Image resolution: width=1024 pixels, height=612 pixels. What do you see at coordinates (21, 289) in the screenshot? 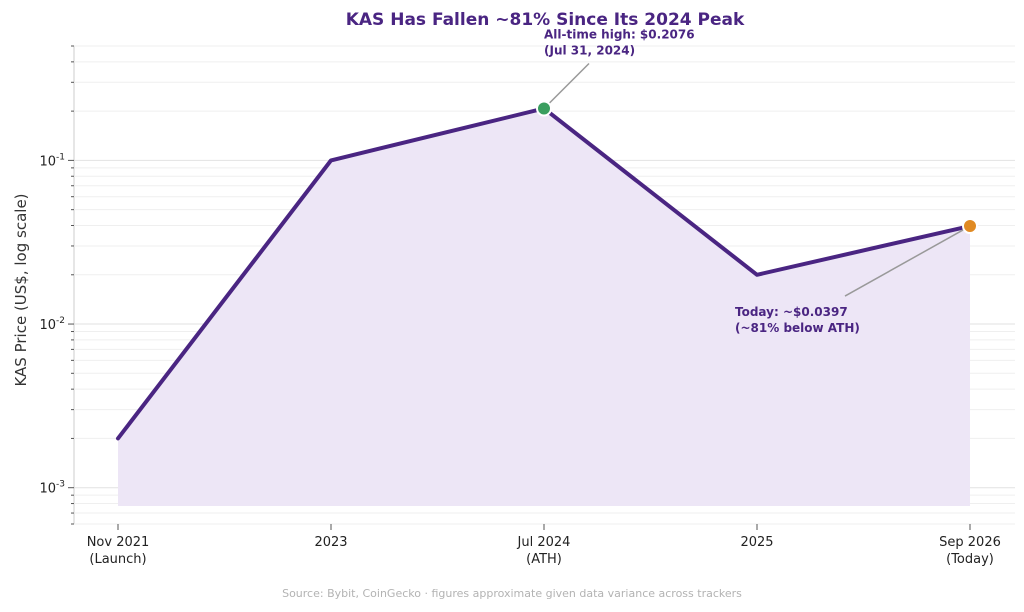
I see `y-axis-label: KAS Price (US$, log scale)` at bounding box center [21, 289].